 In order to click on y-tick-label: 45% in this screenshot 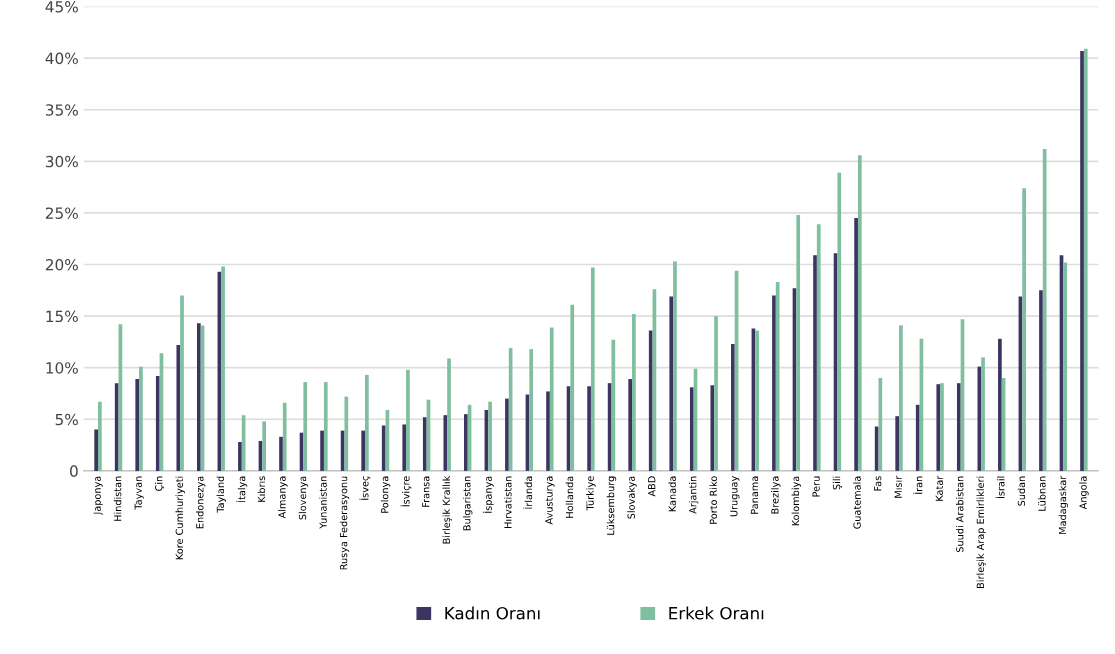, I will do `click(61, 7)`.